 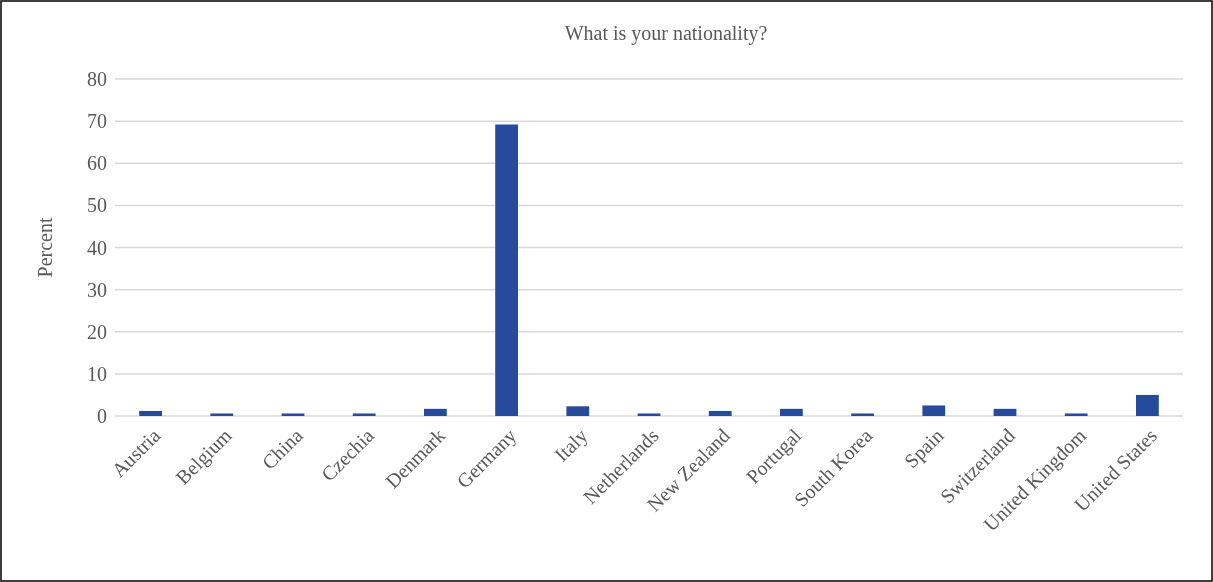 What do you see at coordinates (666, 33) in the screenshot?
I see `chart-title: What is your nationality?` at bounding box center [666, 33].